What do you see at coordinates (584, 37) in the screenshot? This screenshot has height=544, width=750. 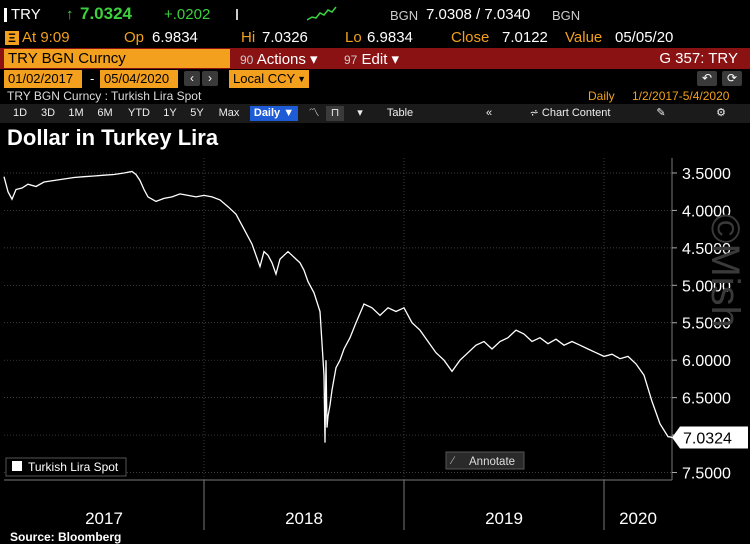 I see `value-label: Value` at bounding box center [584, 37].